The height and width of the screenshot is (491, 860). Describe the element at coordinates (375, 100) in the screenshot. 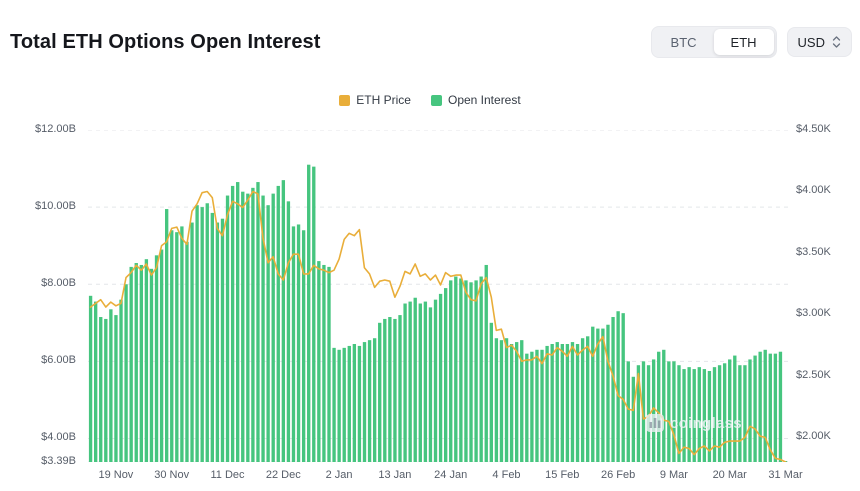

I see `legend-item-eth-price: ETH Price` at that location.